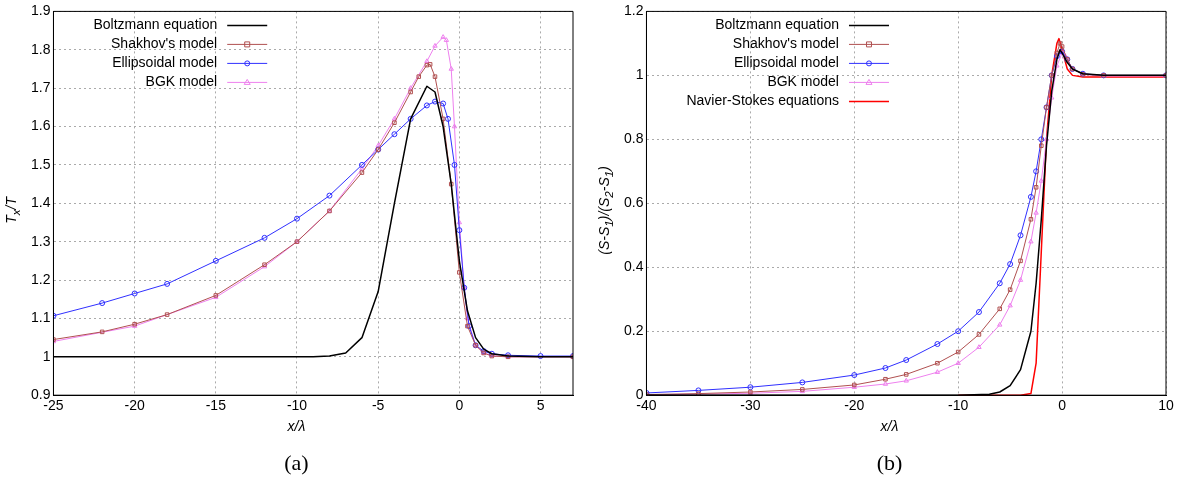 The image size is (1187, 493). Describe the element at coordinates (40, 48) in the screenshot. I see `y-tick-label: 1.8` at that location.